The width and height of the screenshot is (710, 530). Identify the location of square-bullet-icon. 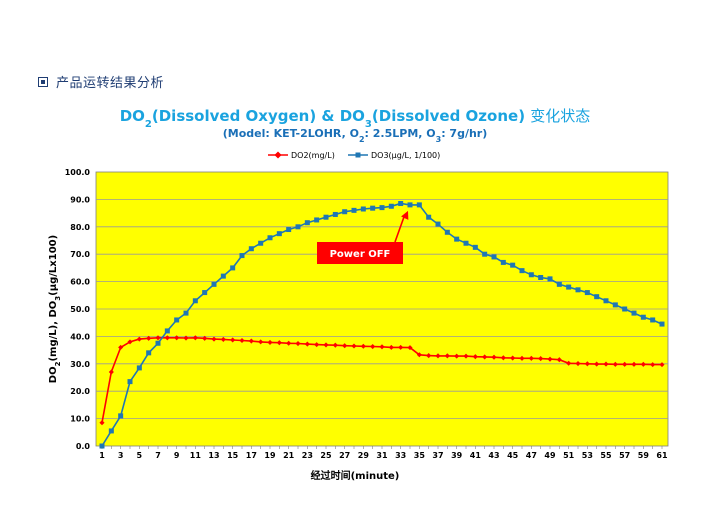
(43, 81).